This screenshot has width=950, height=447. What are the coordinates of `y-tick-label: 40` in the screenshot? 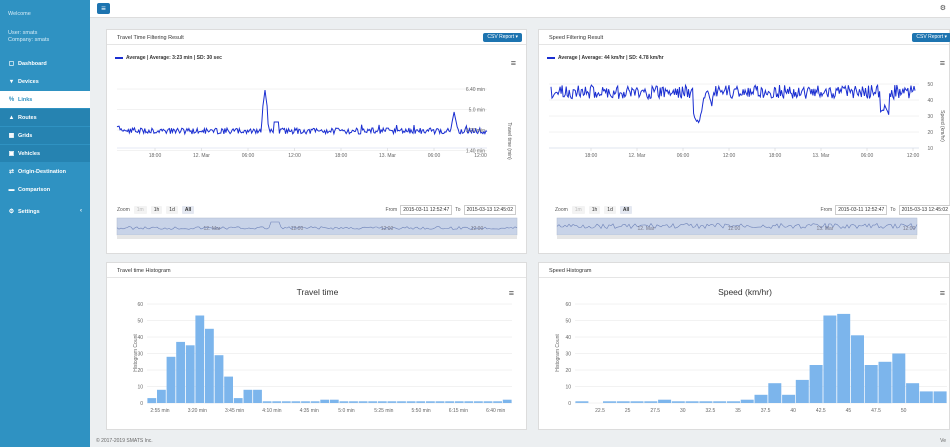 It's located at (568, 338).